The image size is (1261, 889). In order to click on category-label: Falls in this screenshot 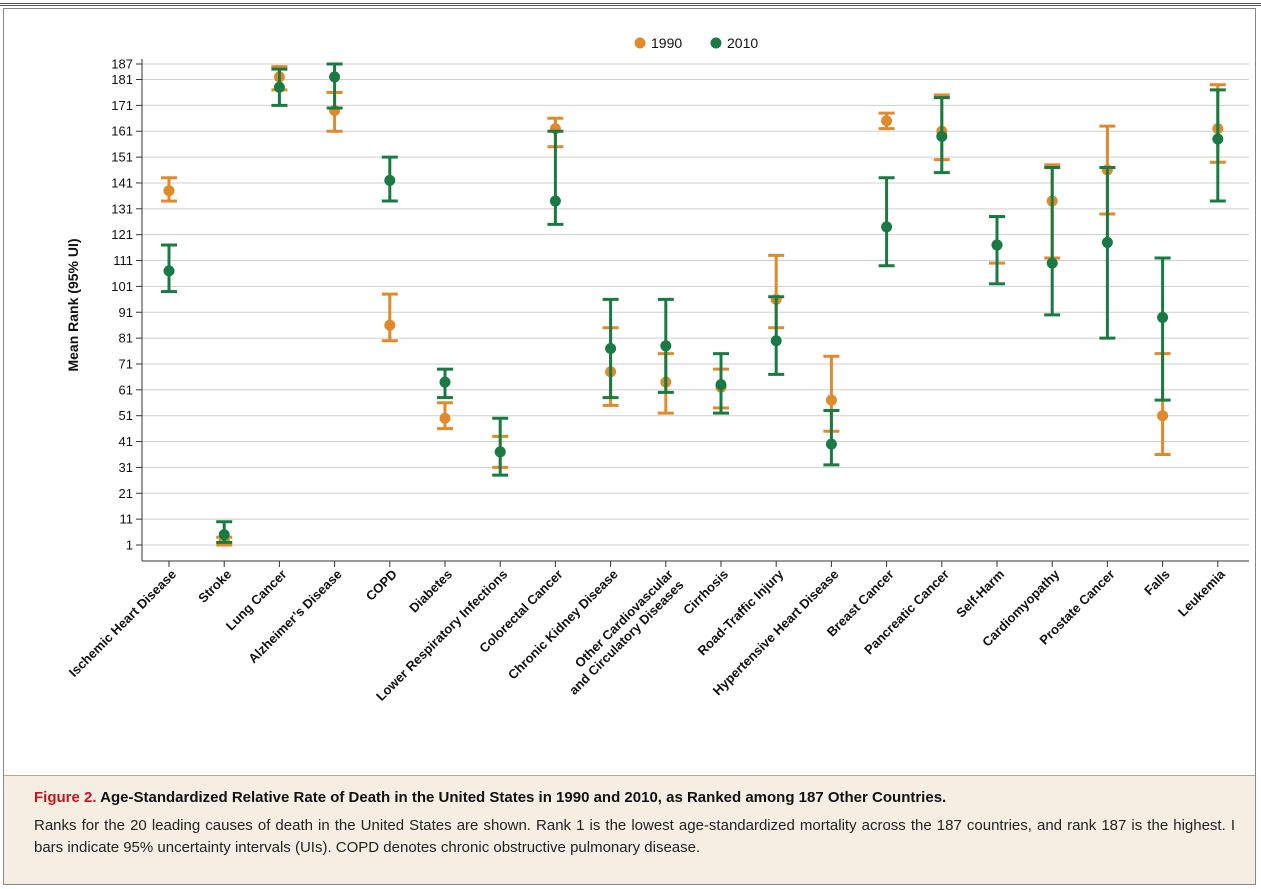, I will do `click(1157, 583)`.